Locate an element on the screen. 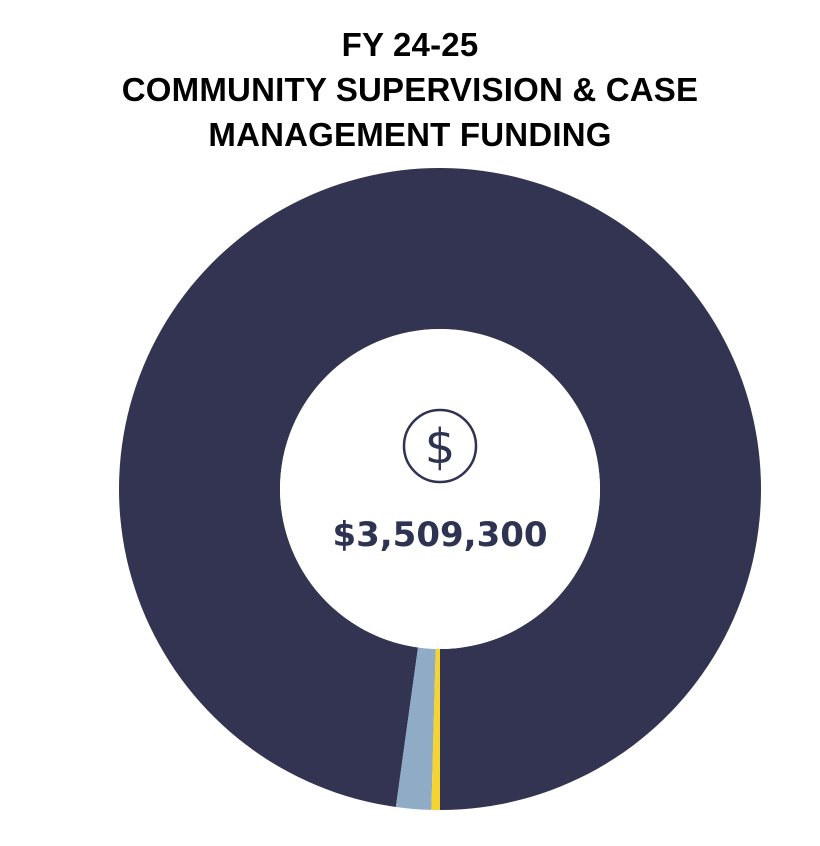  donut-hole is located at coordinates (440, 489).